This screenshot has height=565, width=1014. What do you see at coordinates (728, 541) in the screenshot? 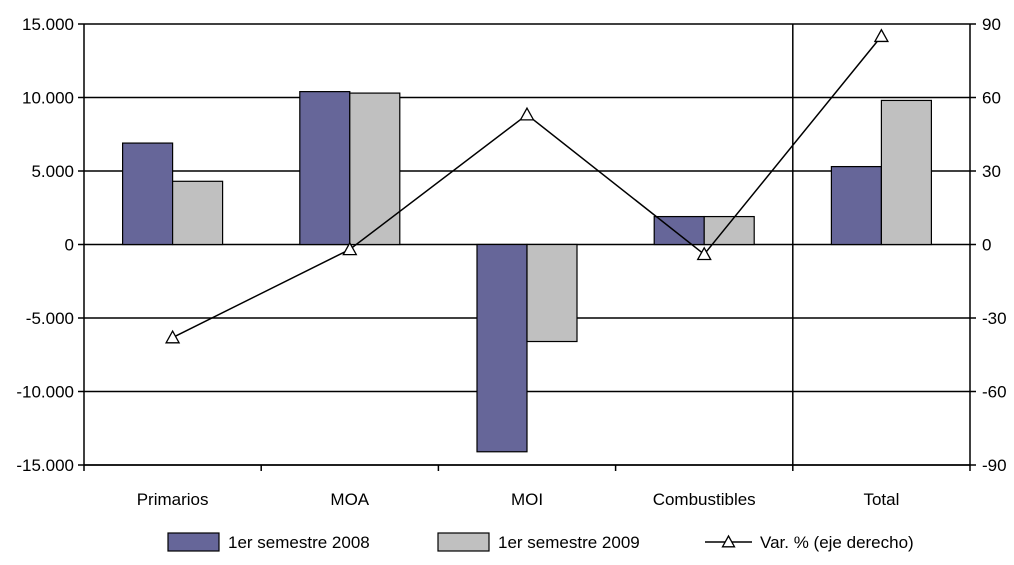
I see `legend-marker-var` at bounding box center [728, 541].